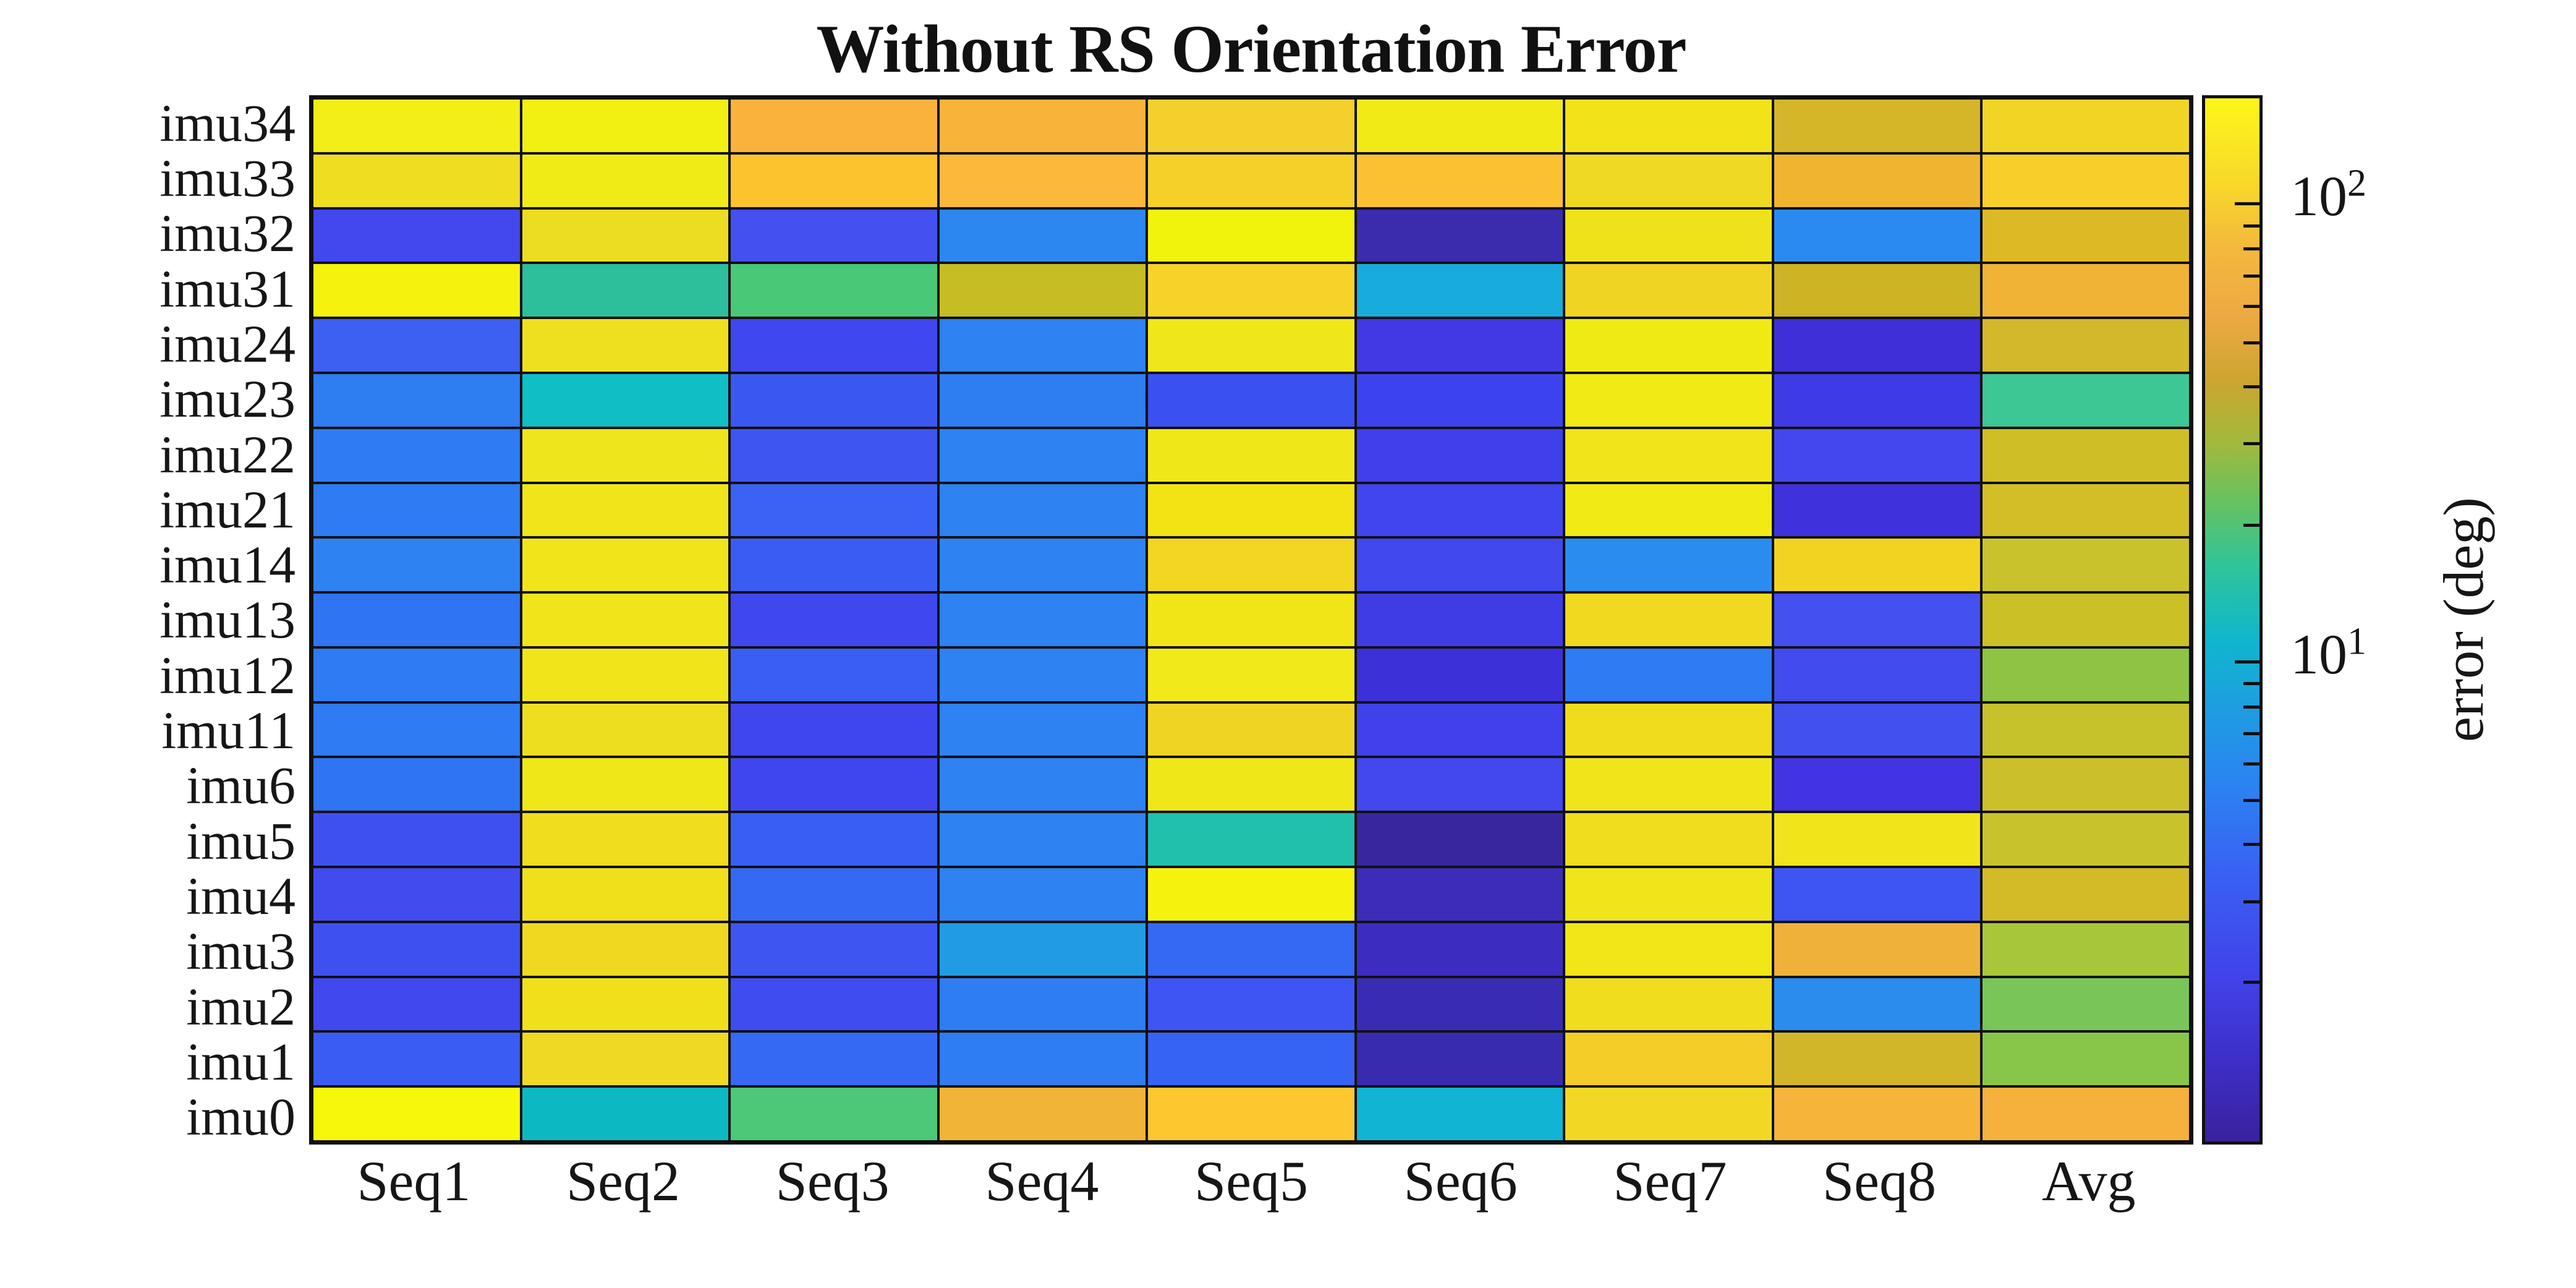 This screenshot has width=2576, height=1288. Describe the element at coordinates (227, 675) in the screenshot. I see `y-tick-label: imu12` at that location.